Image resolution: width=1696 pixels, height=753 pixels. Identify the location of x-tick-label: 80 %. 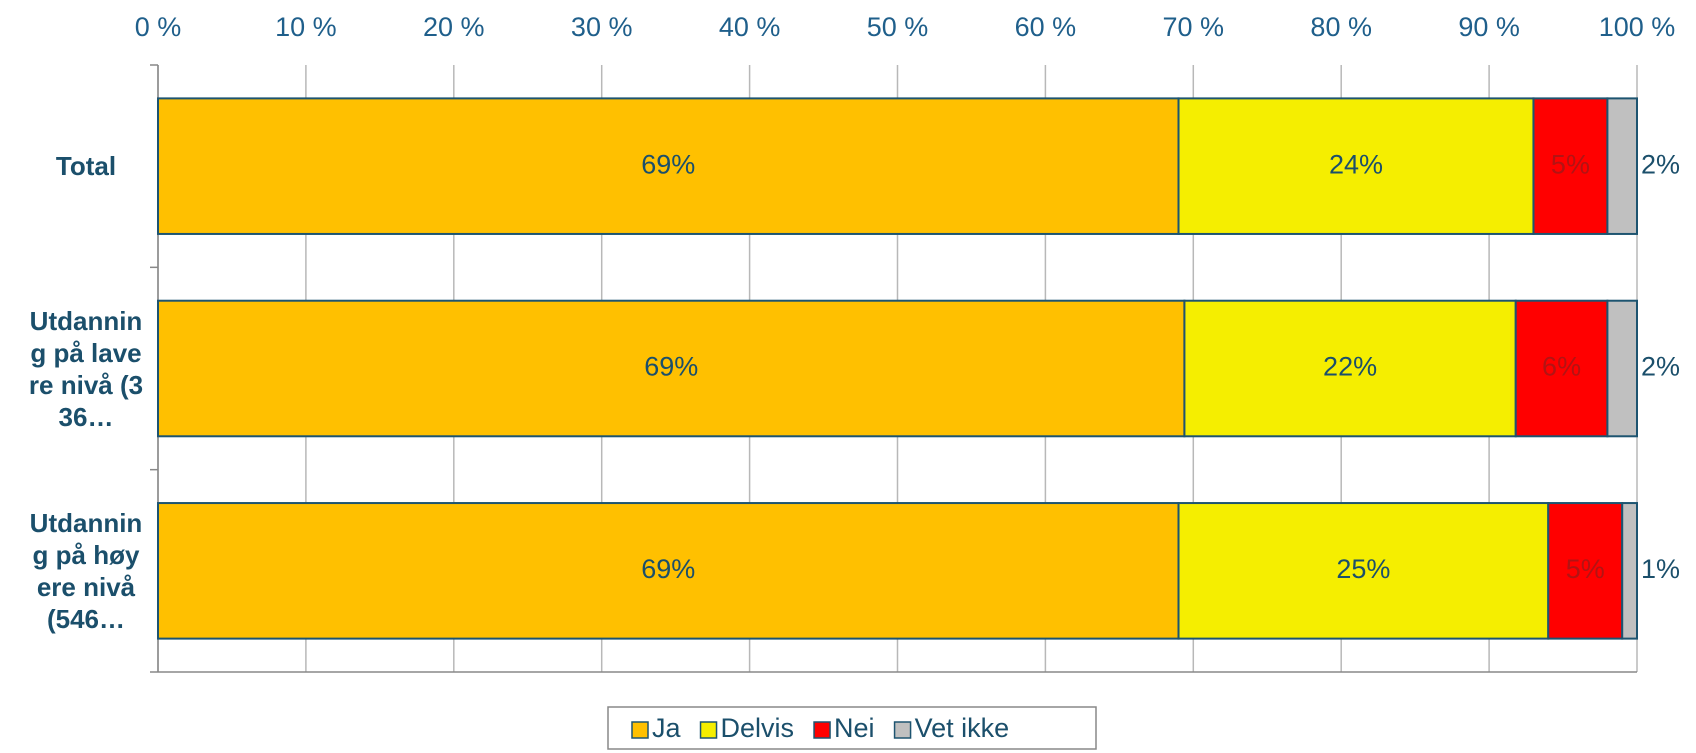
(1341, 27).